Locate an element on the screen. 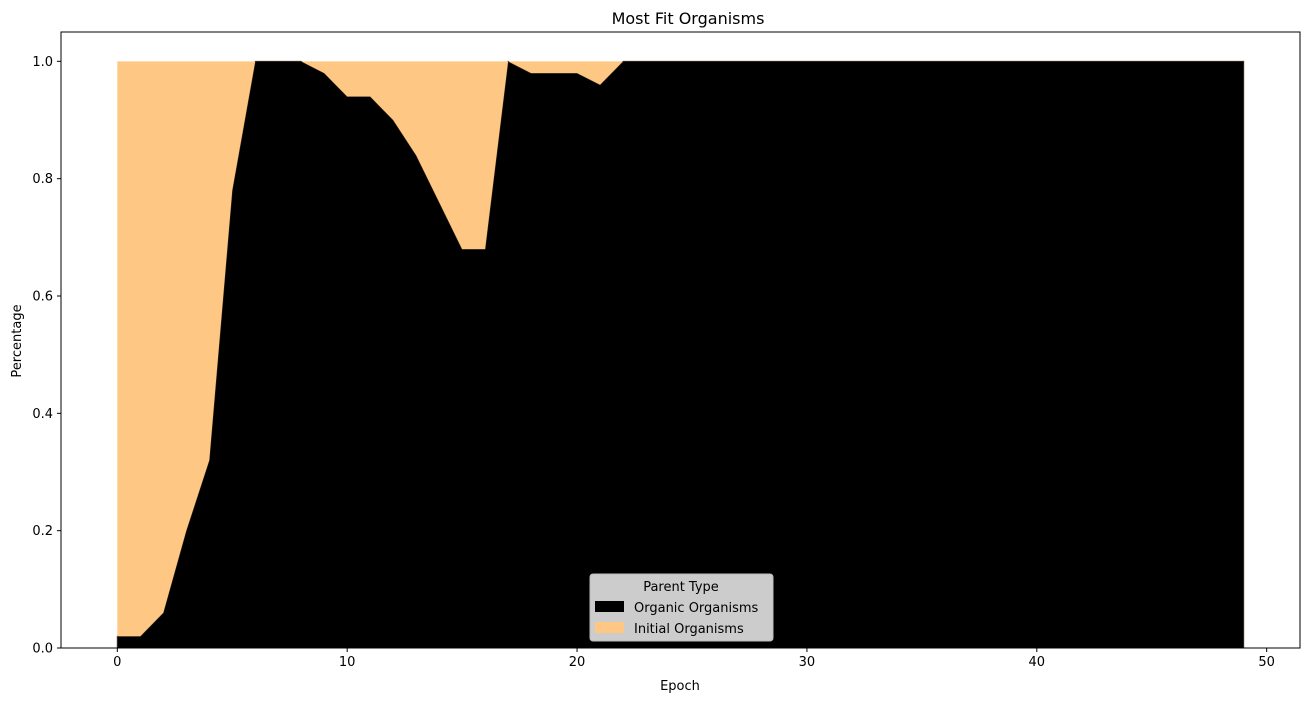 Image resolution: width=1311 pixels, height=701 pixels. legend-label-organic: Organic Organisms is located at coordinates (696, 608).